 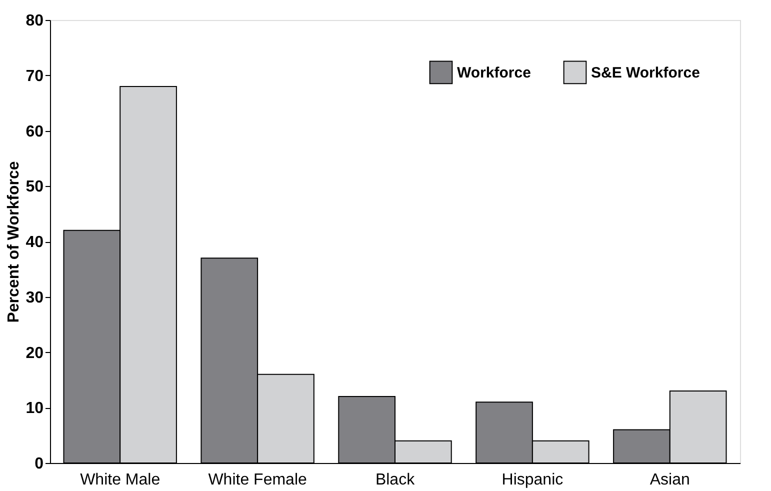 What do you see at coordinates (533, 480) in the screenshot?
I see `x-tick-label: Hispanic` at bounding box center [533, 480].